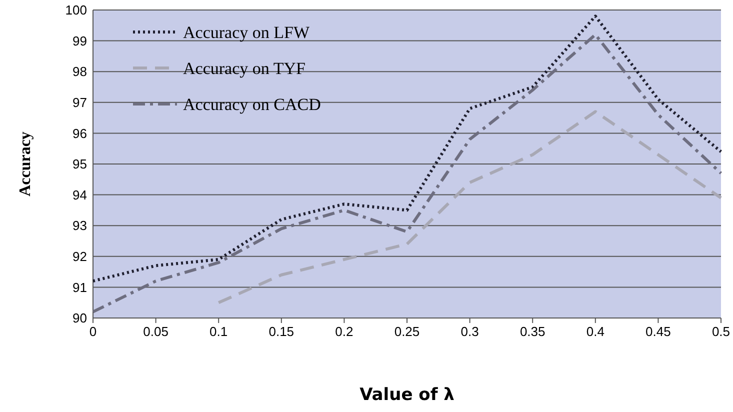 The image size is (733, 412). I want to click on y-tick-label: 93, so click(79, 226).